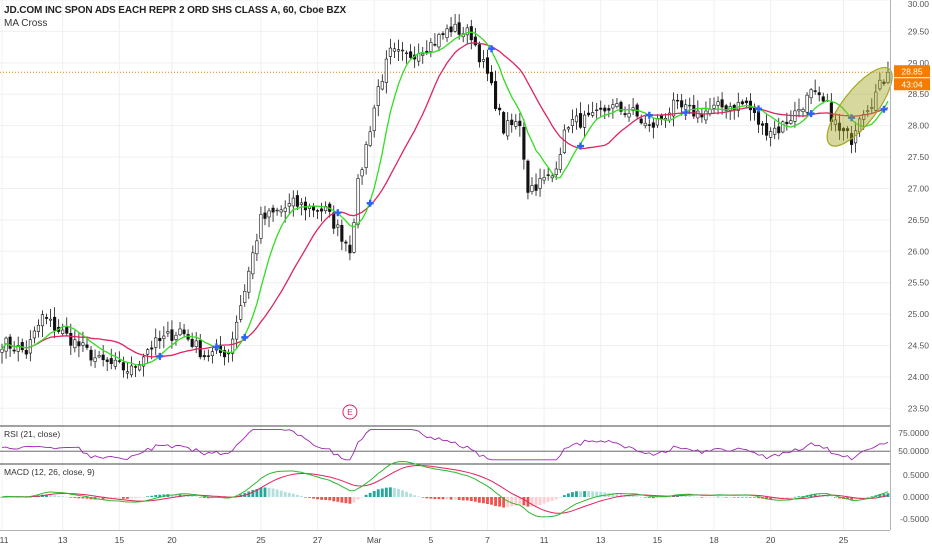 The image size is (932, 550). I want to click on earnings-marker: E, so click(350, 412).